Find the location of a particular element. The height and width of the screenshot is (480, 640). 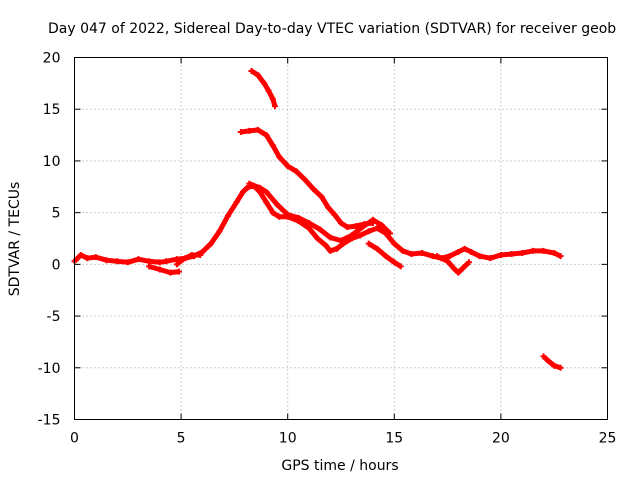

series-dip-near-18h is located at coordinates (453, 264).